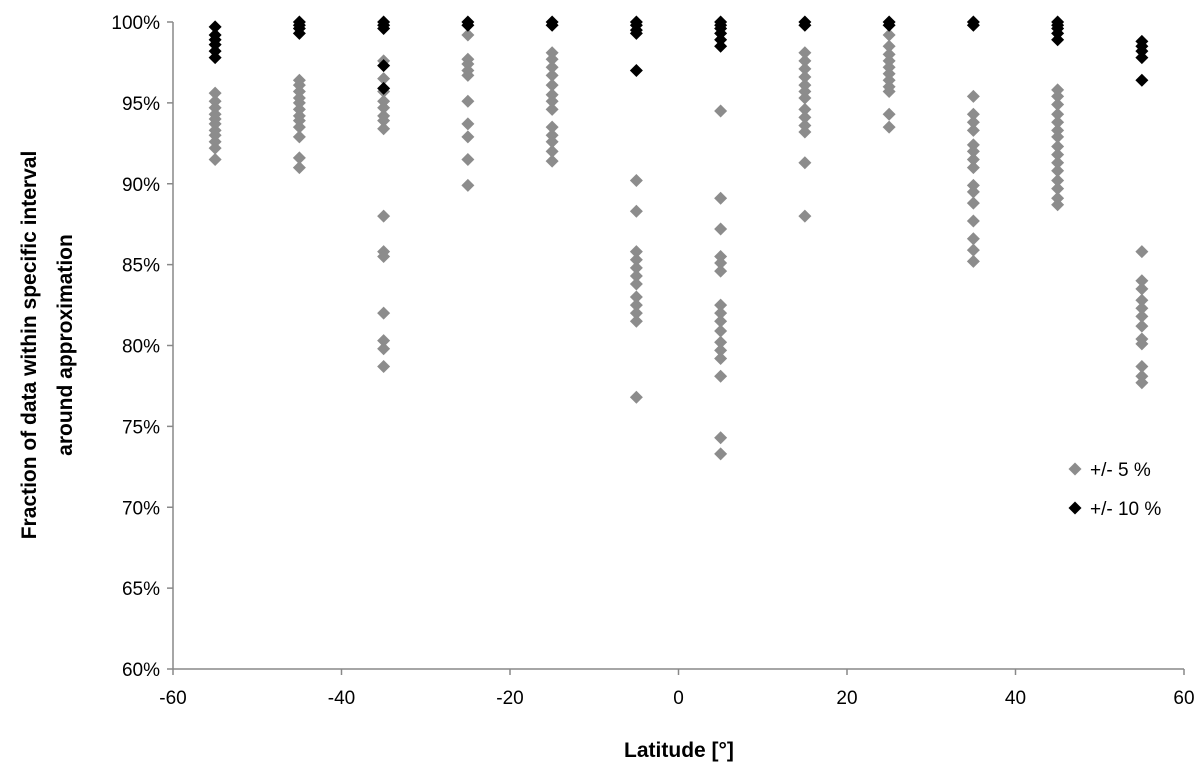  Describe the element at coordinates (679, 750) in the screenshot. I see `x-axis-title: Latitude [°]` at that location.